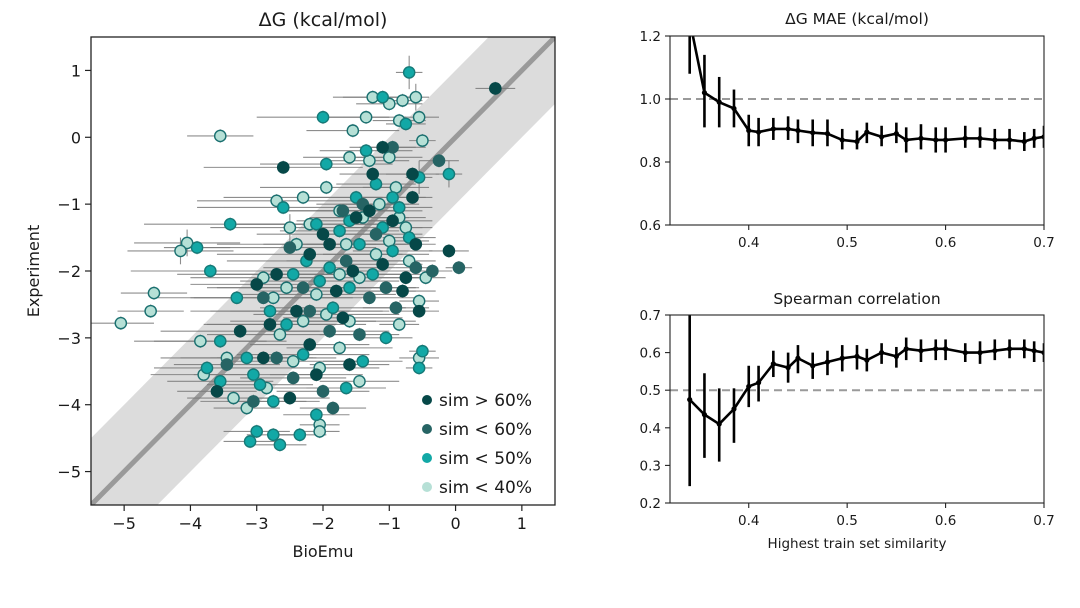  I want to click on y-tick-label: −5, so click(69, 472).